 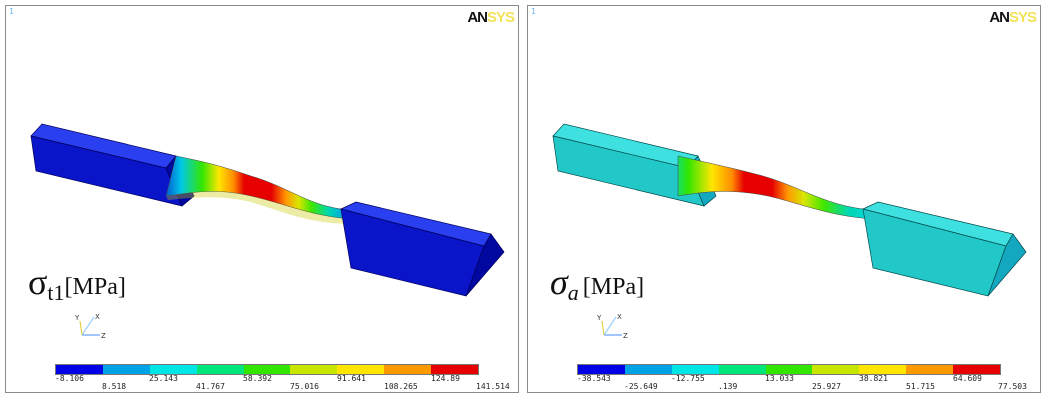 What do you see at coordinates (641, 386) in the screenshot?
I see `legend-value: -25.649` at bounding box center [641, 386].